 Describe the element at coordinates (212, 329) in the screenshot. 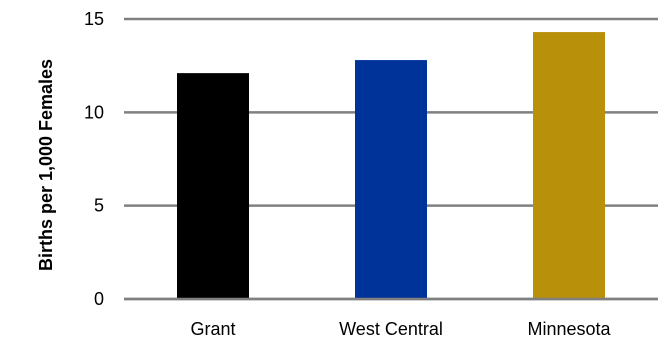

I see `x-tick-label-grant: Grant` at that location.